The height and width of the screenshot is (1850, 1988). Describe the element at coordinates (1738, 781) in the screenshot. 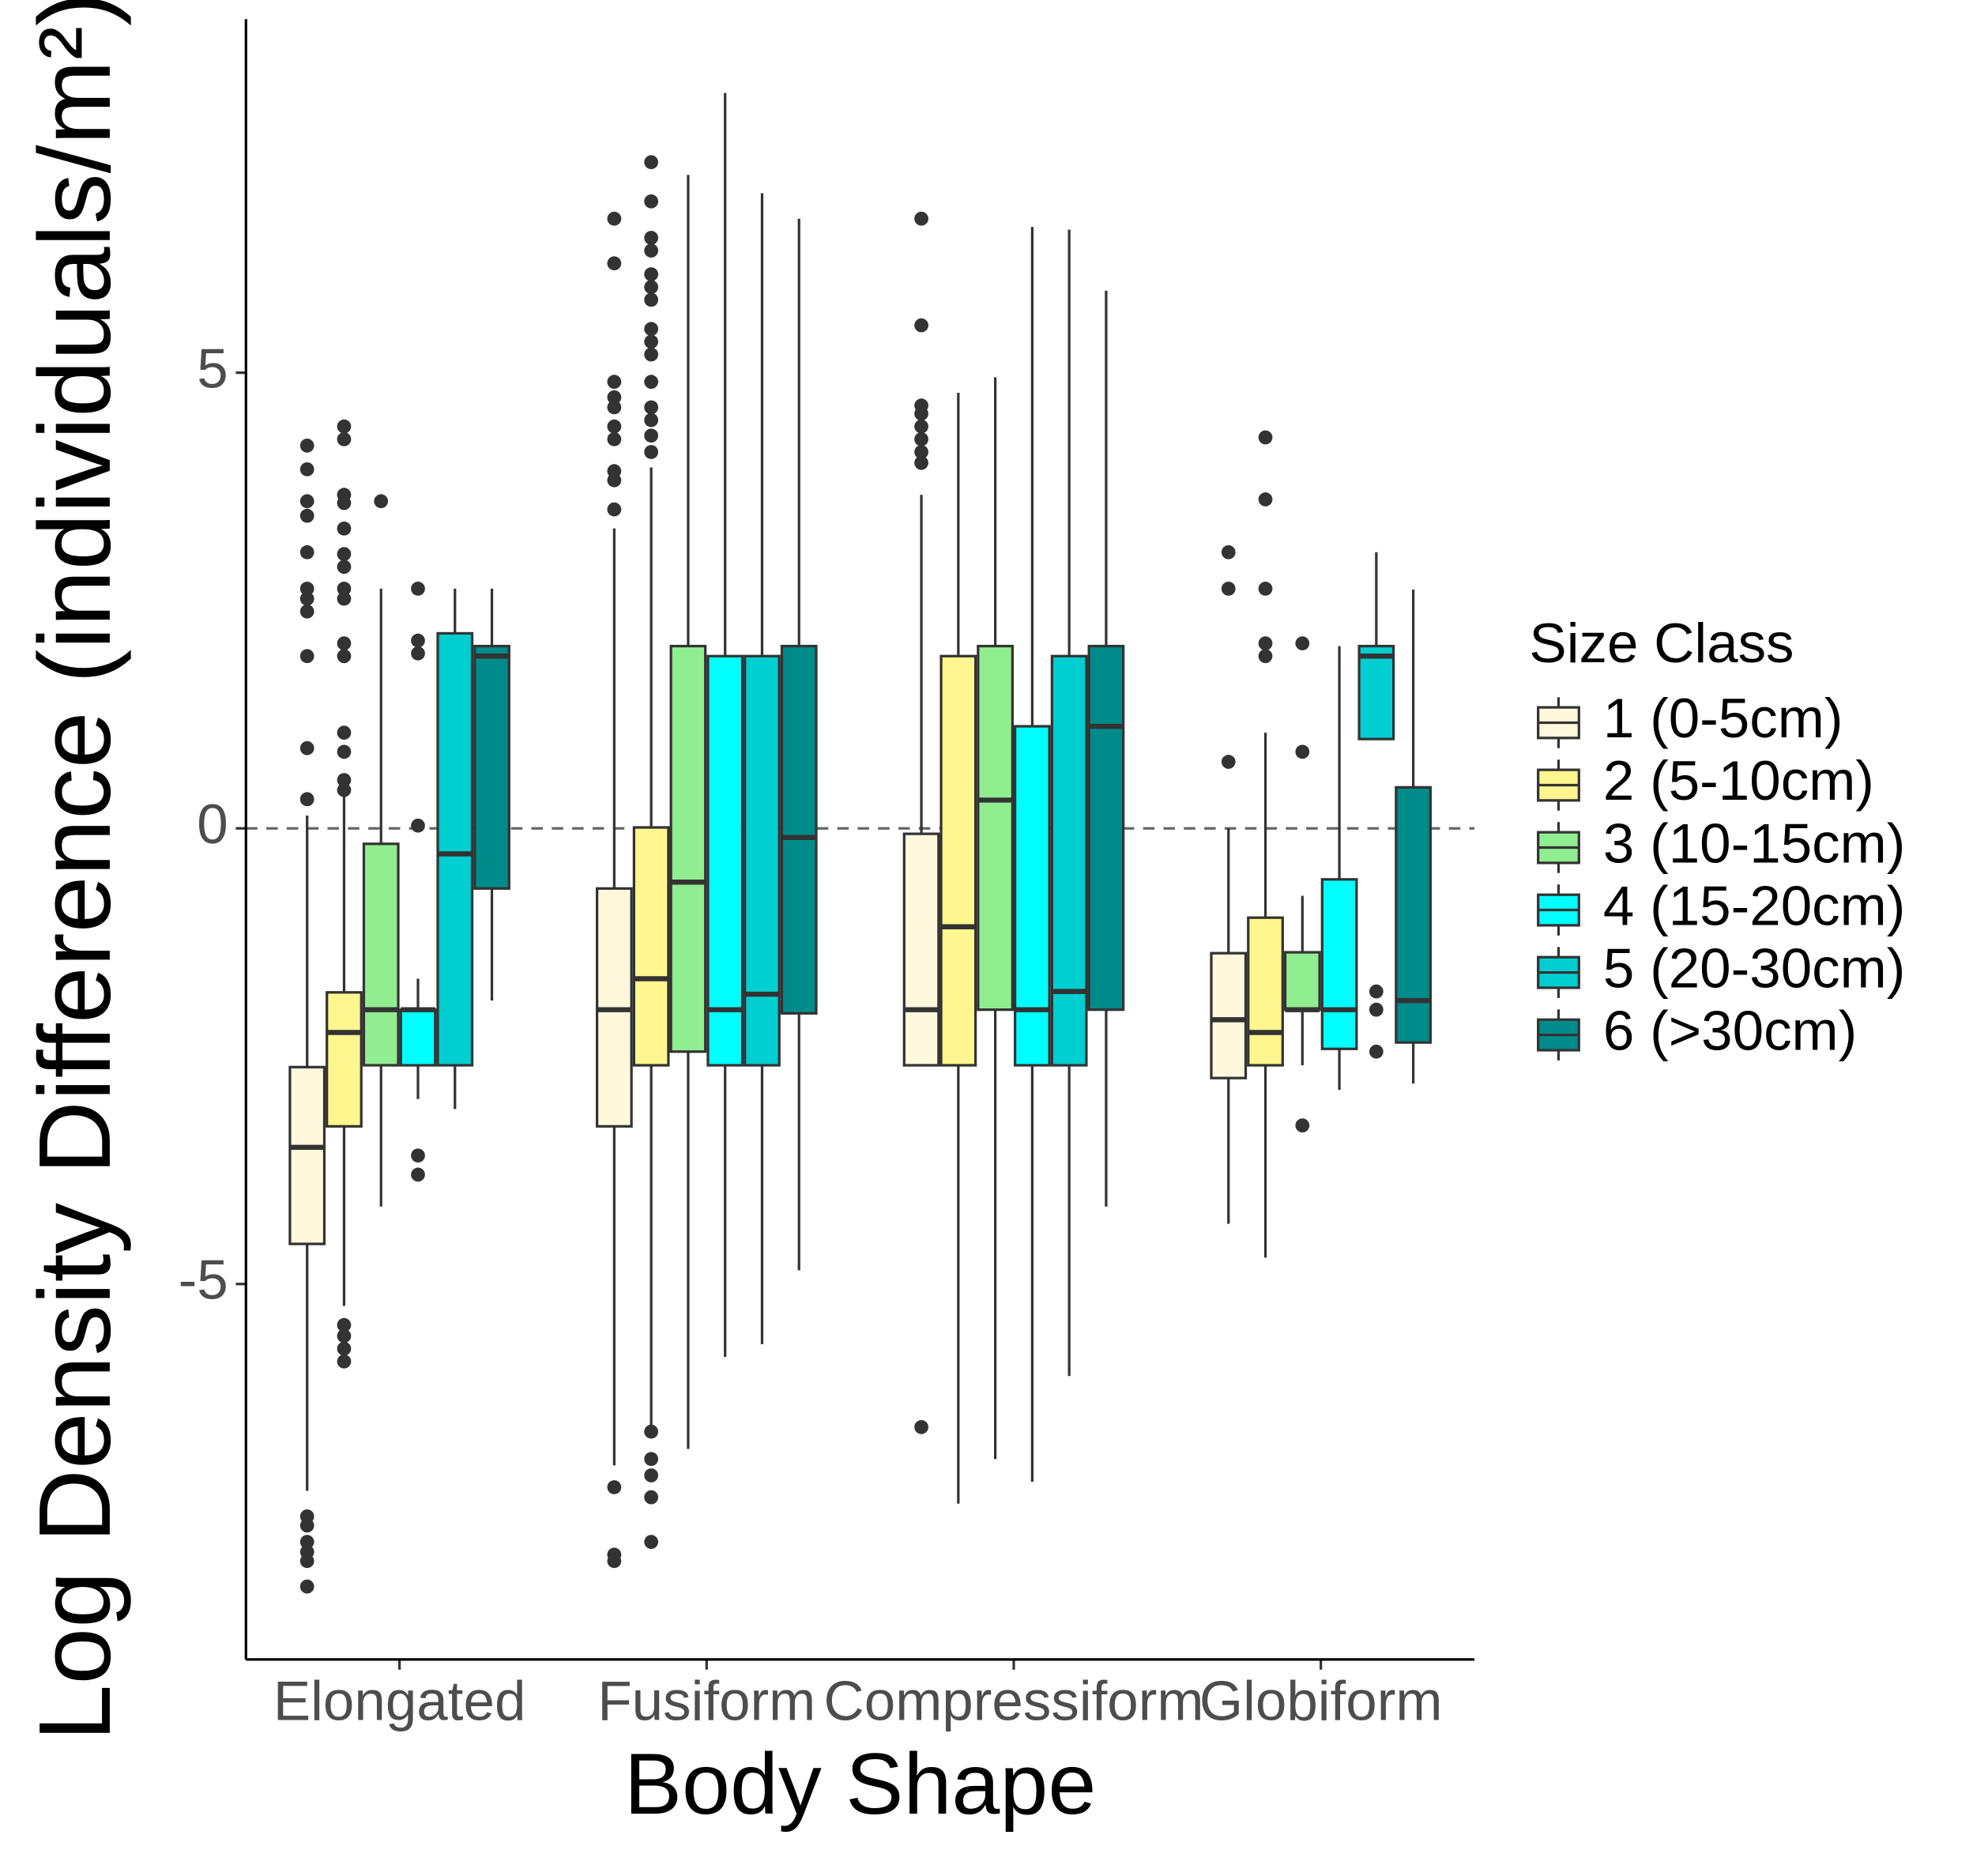

I see `legend-label: 2 (5-10cm)` at that location.